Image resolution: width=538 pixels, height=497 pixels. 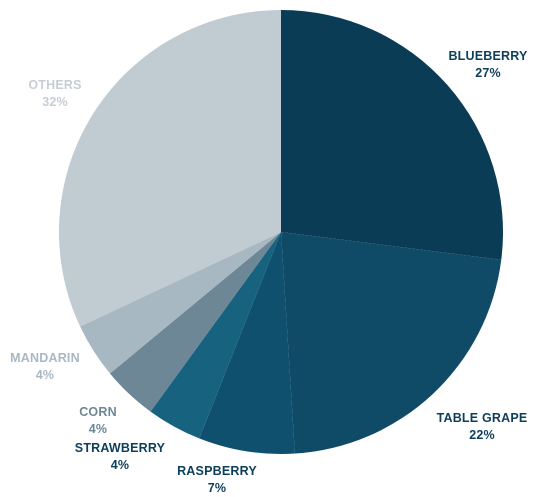 What do you see at coordinates (247, 343) in the screenshot?
I see `pie-slice-raspberry` at bounding box center [247, 343].